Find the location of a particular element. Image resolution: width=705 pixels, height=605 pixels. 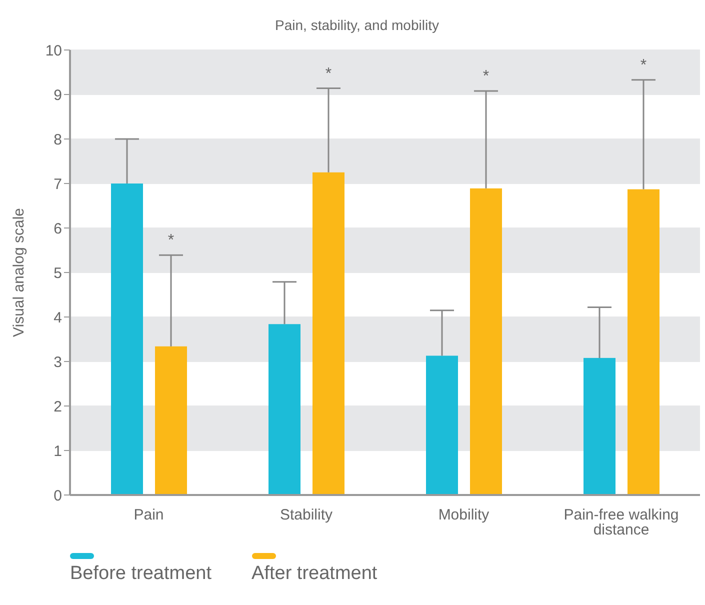

y-tick-label: 6 is located at coordinates (58, 229).